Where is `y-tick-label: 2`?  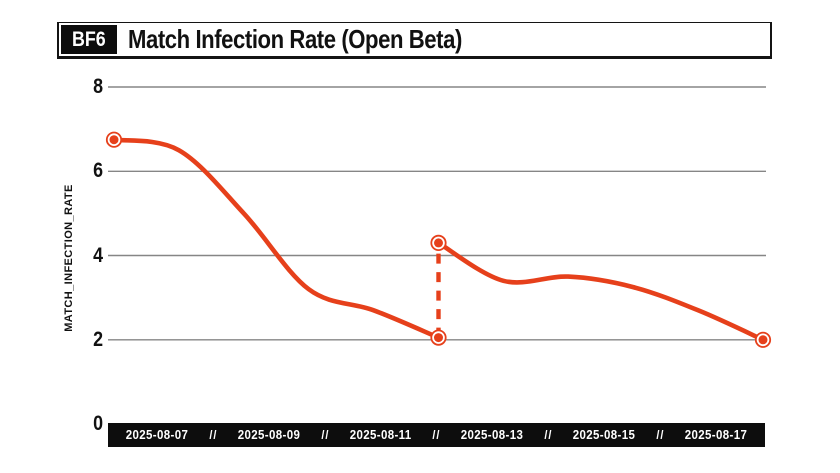 y-tick-label: 2 is located at coordinates (98, 339).